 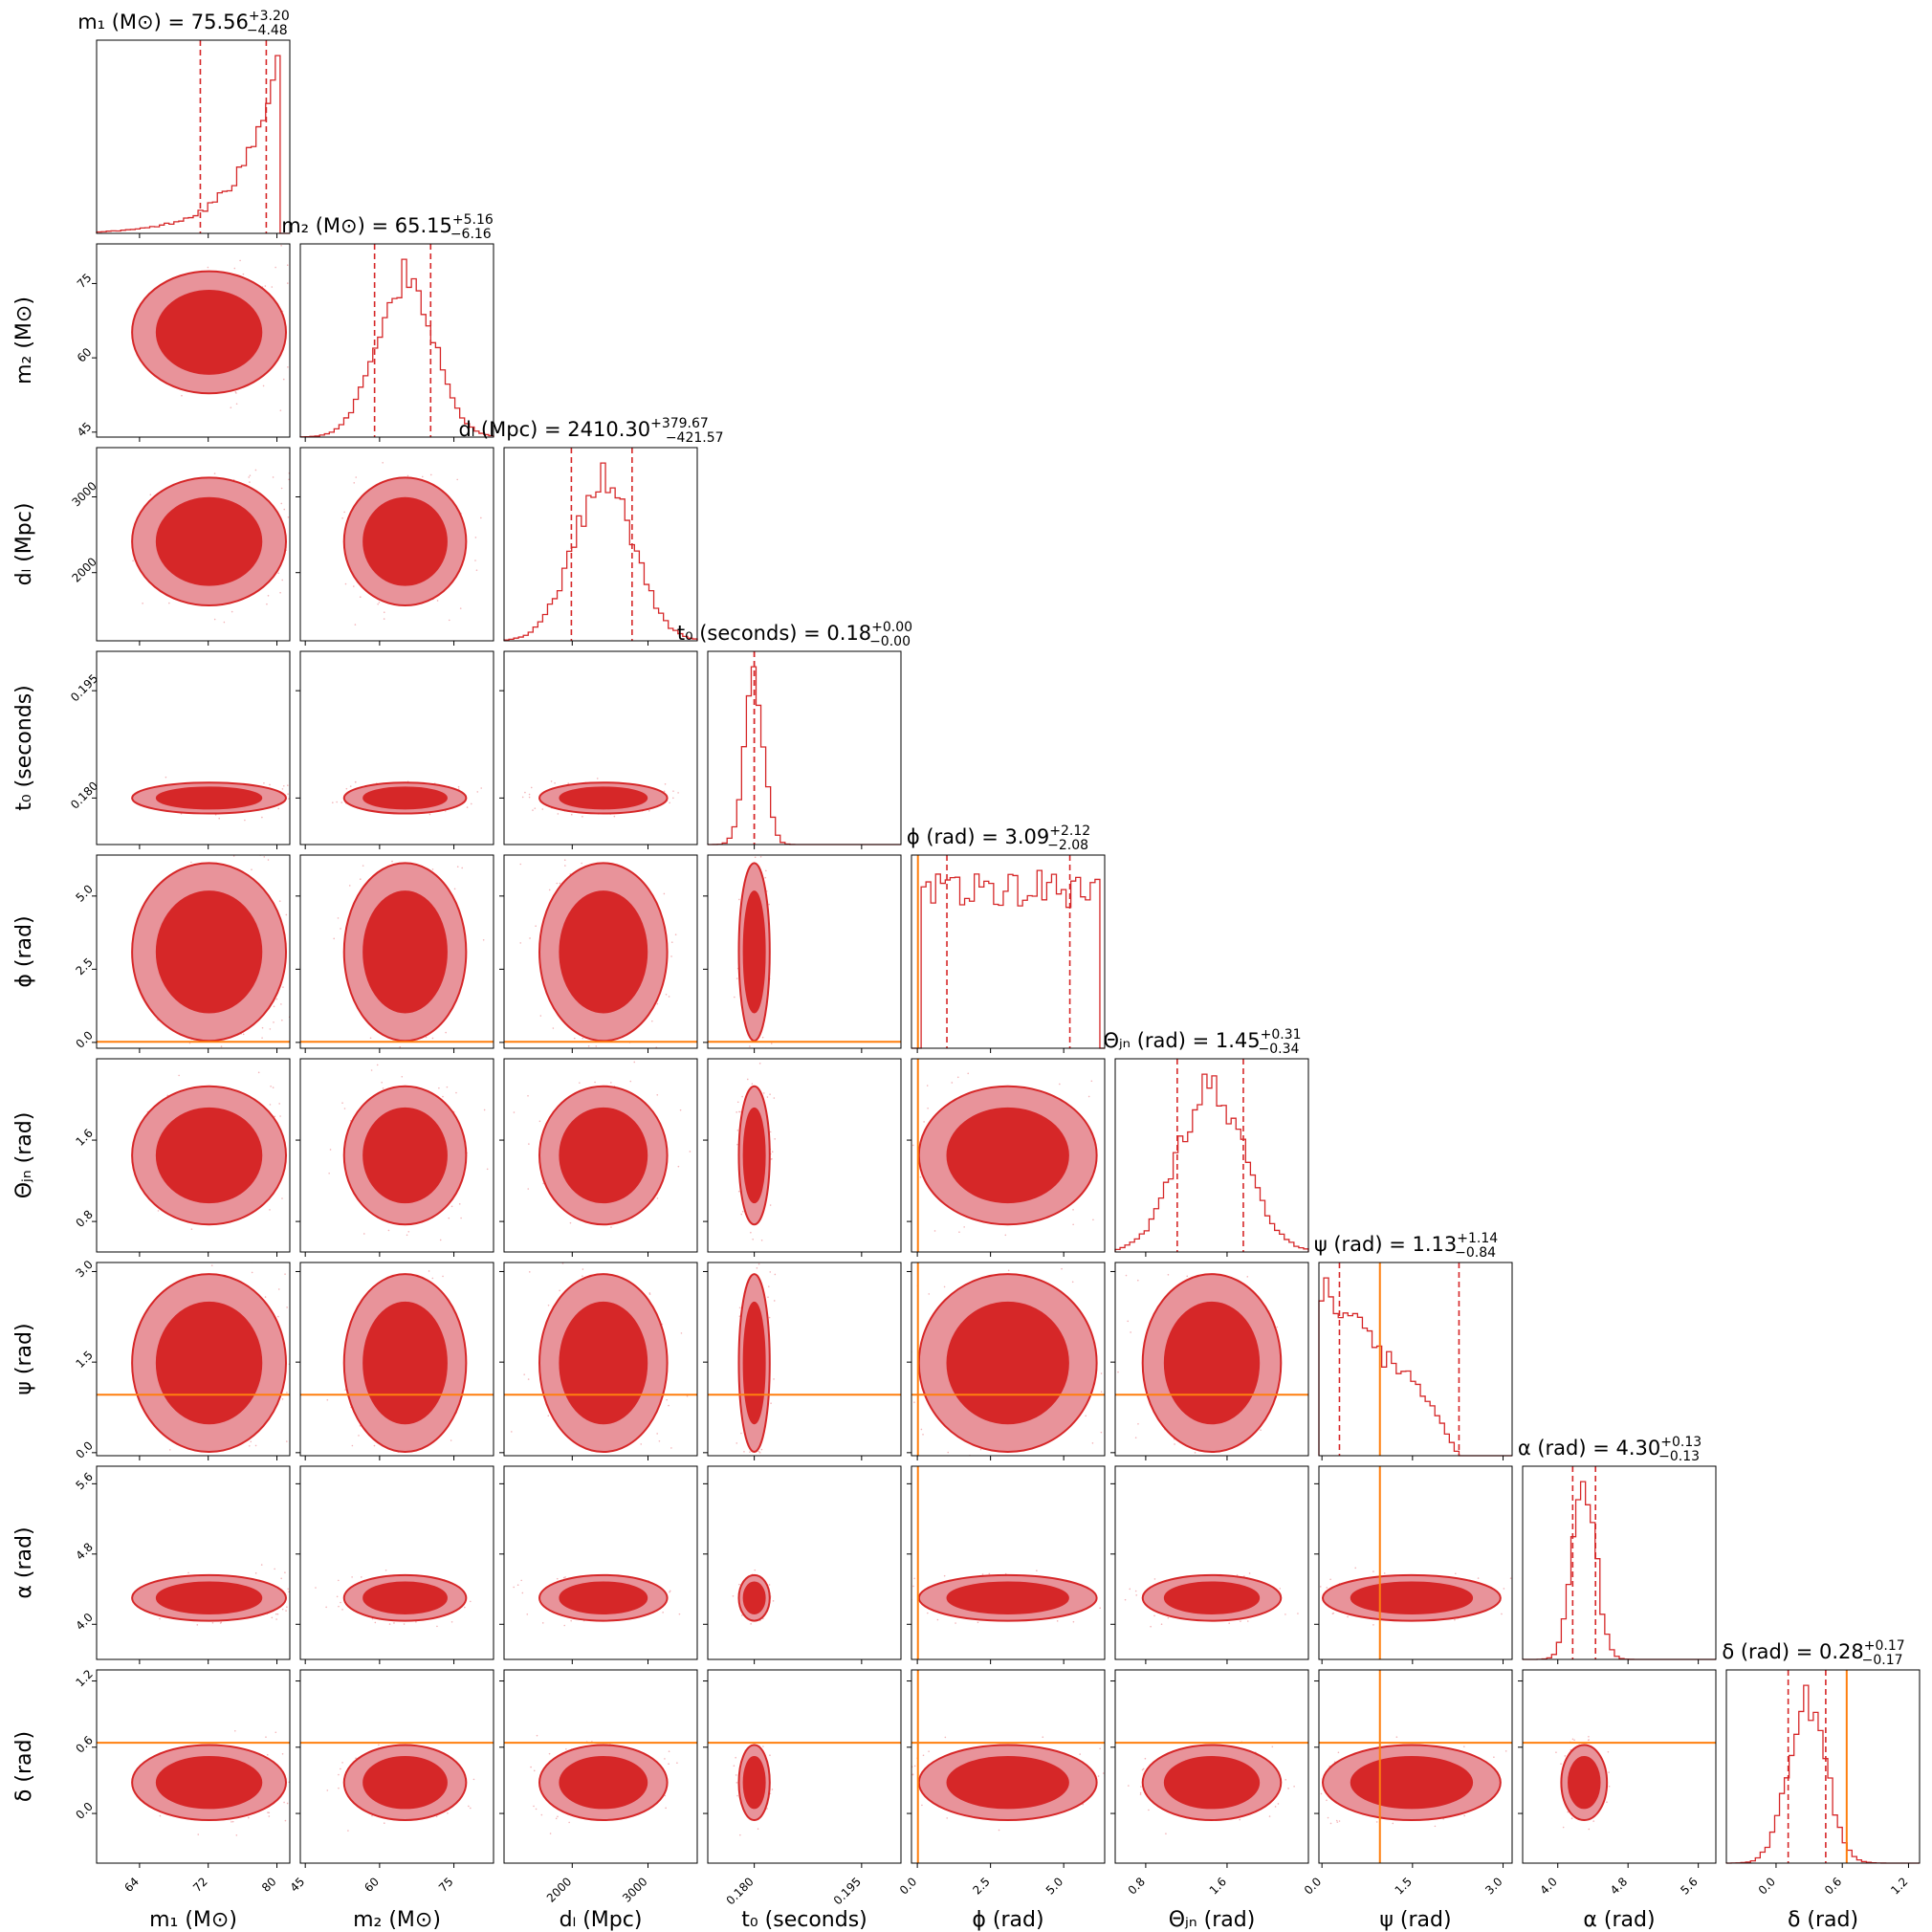 What do you see at coordinates (804, 951) in the screenshot?
I see `samples-t0-phi` at bounding box center [804, 951].